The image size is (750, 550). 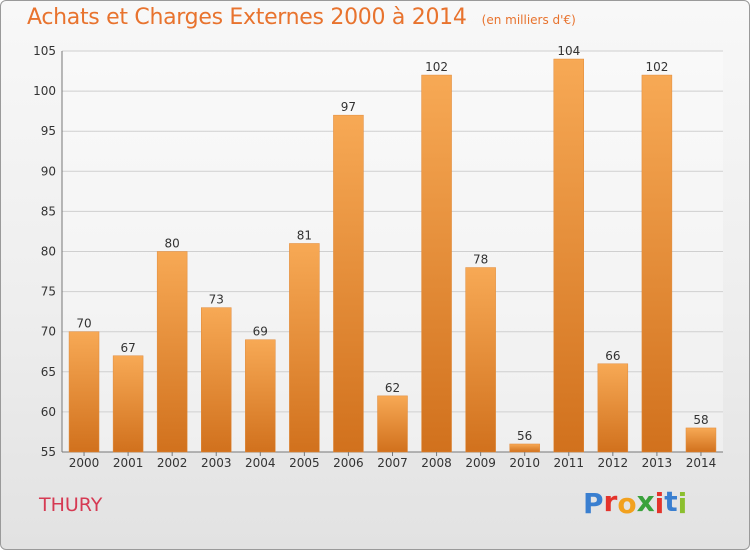 What do you see at coordinates (83, 324) in the screenshot?
I see `bar-value-label: 70` at bounding box center [83, 324].